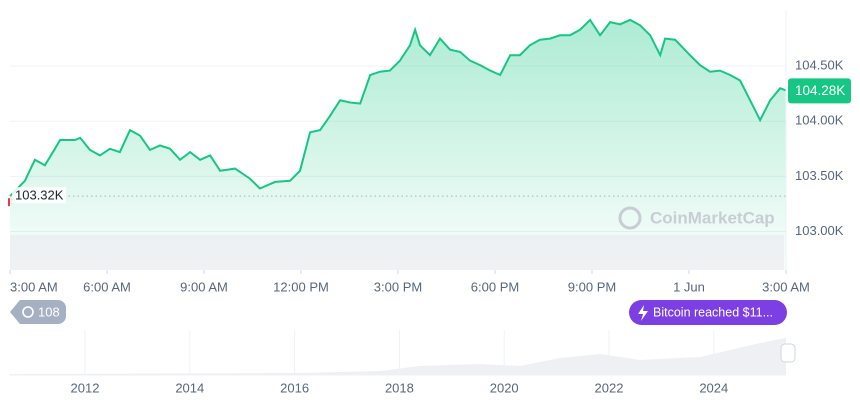 This screenshot has height=406, width=860. What do you see at coordinates (397, 252) in the screenshot?
I see `volume-band` at bounding box center [397, 252].